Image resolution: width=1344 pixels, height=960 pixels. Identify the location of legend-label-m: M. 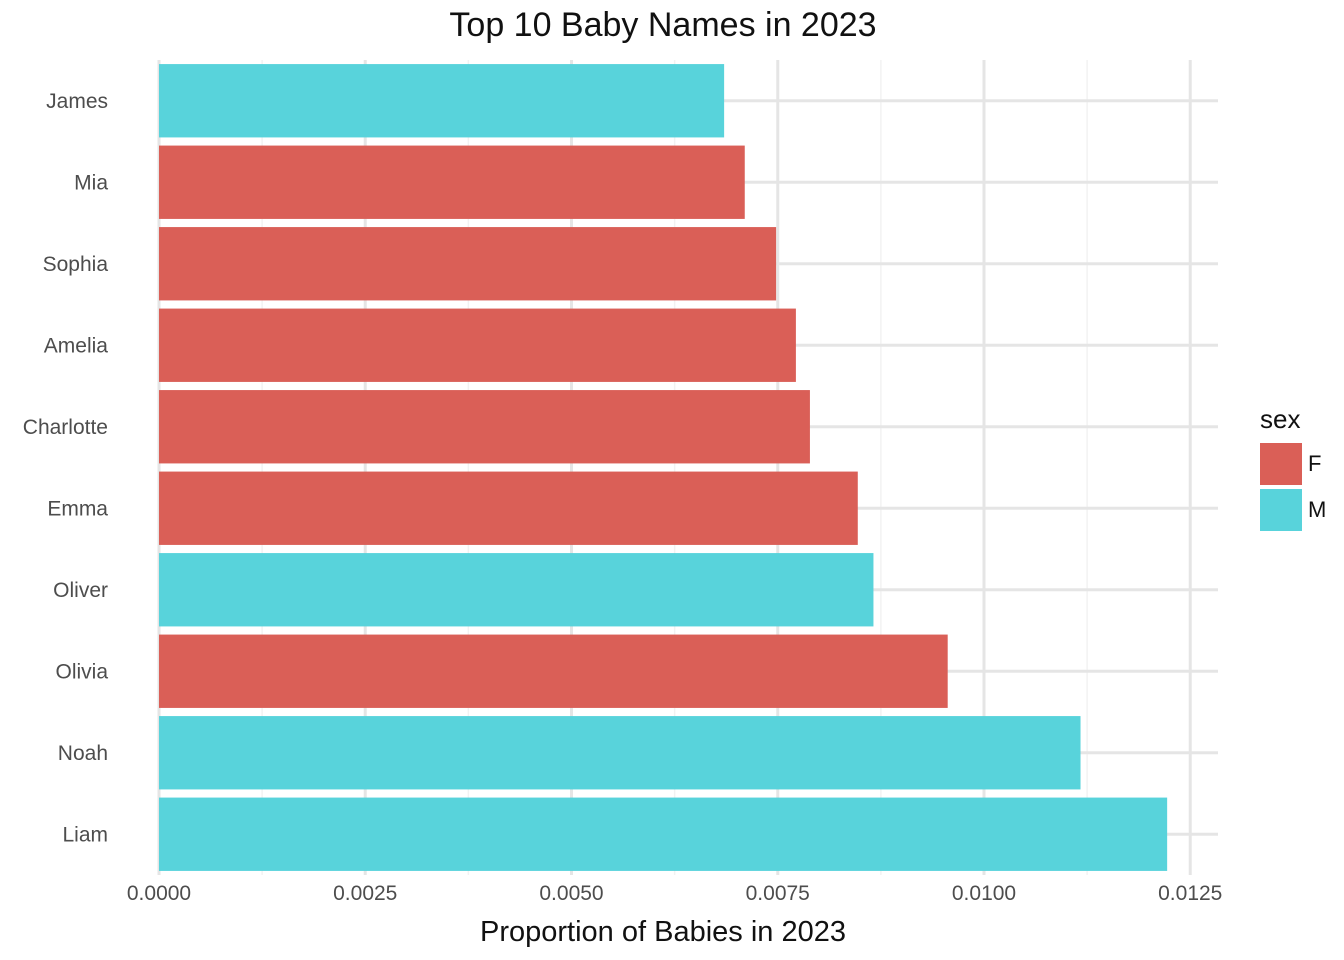
(1317, 509).